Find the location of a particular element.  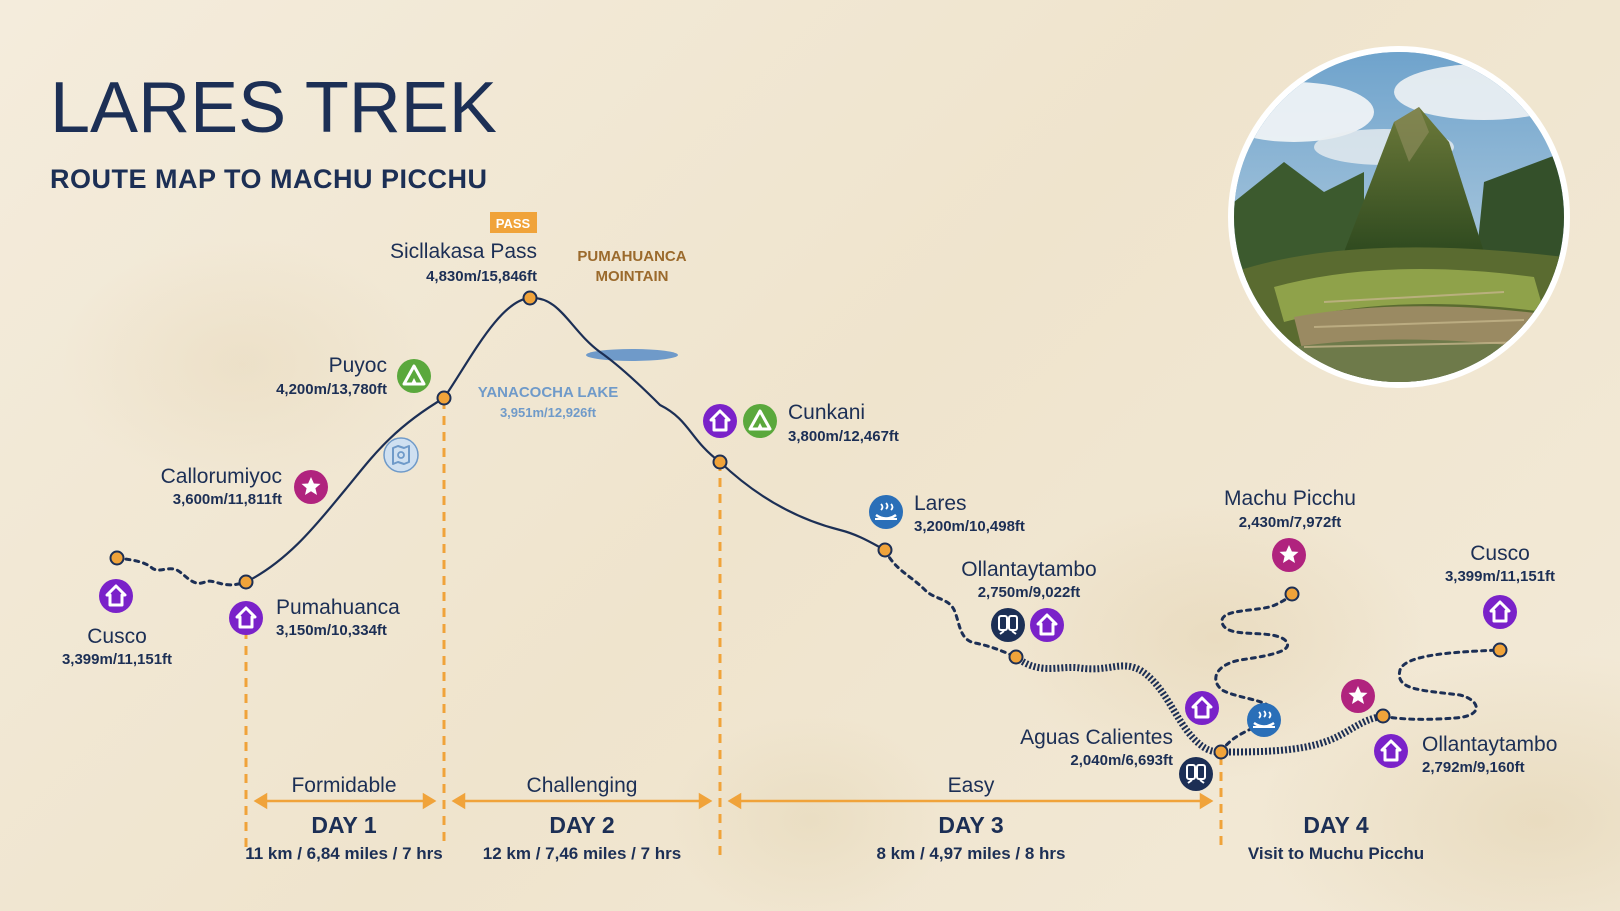

waypoint-cunkani is located at coordinates (720, 462).